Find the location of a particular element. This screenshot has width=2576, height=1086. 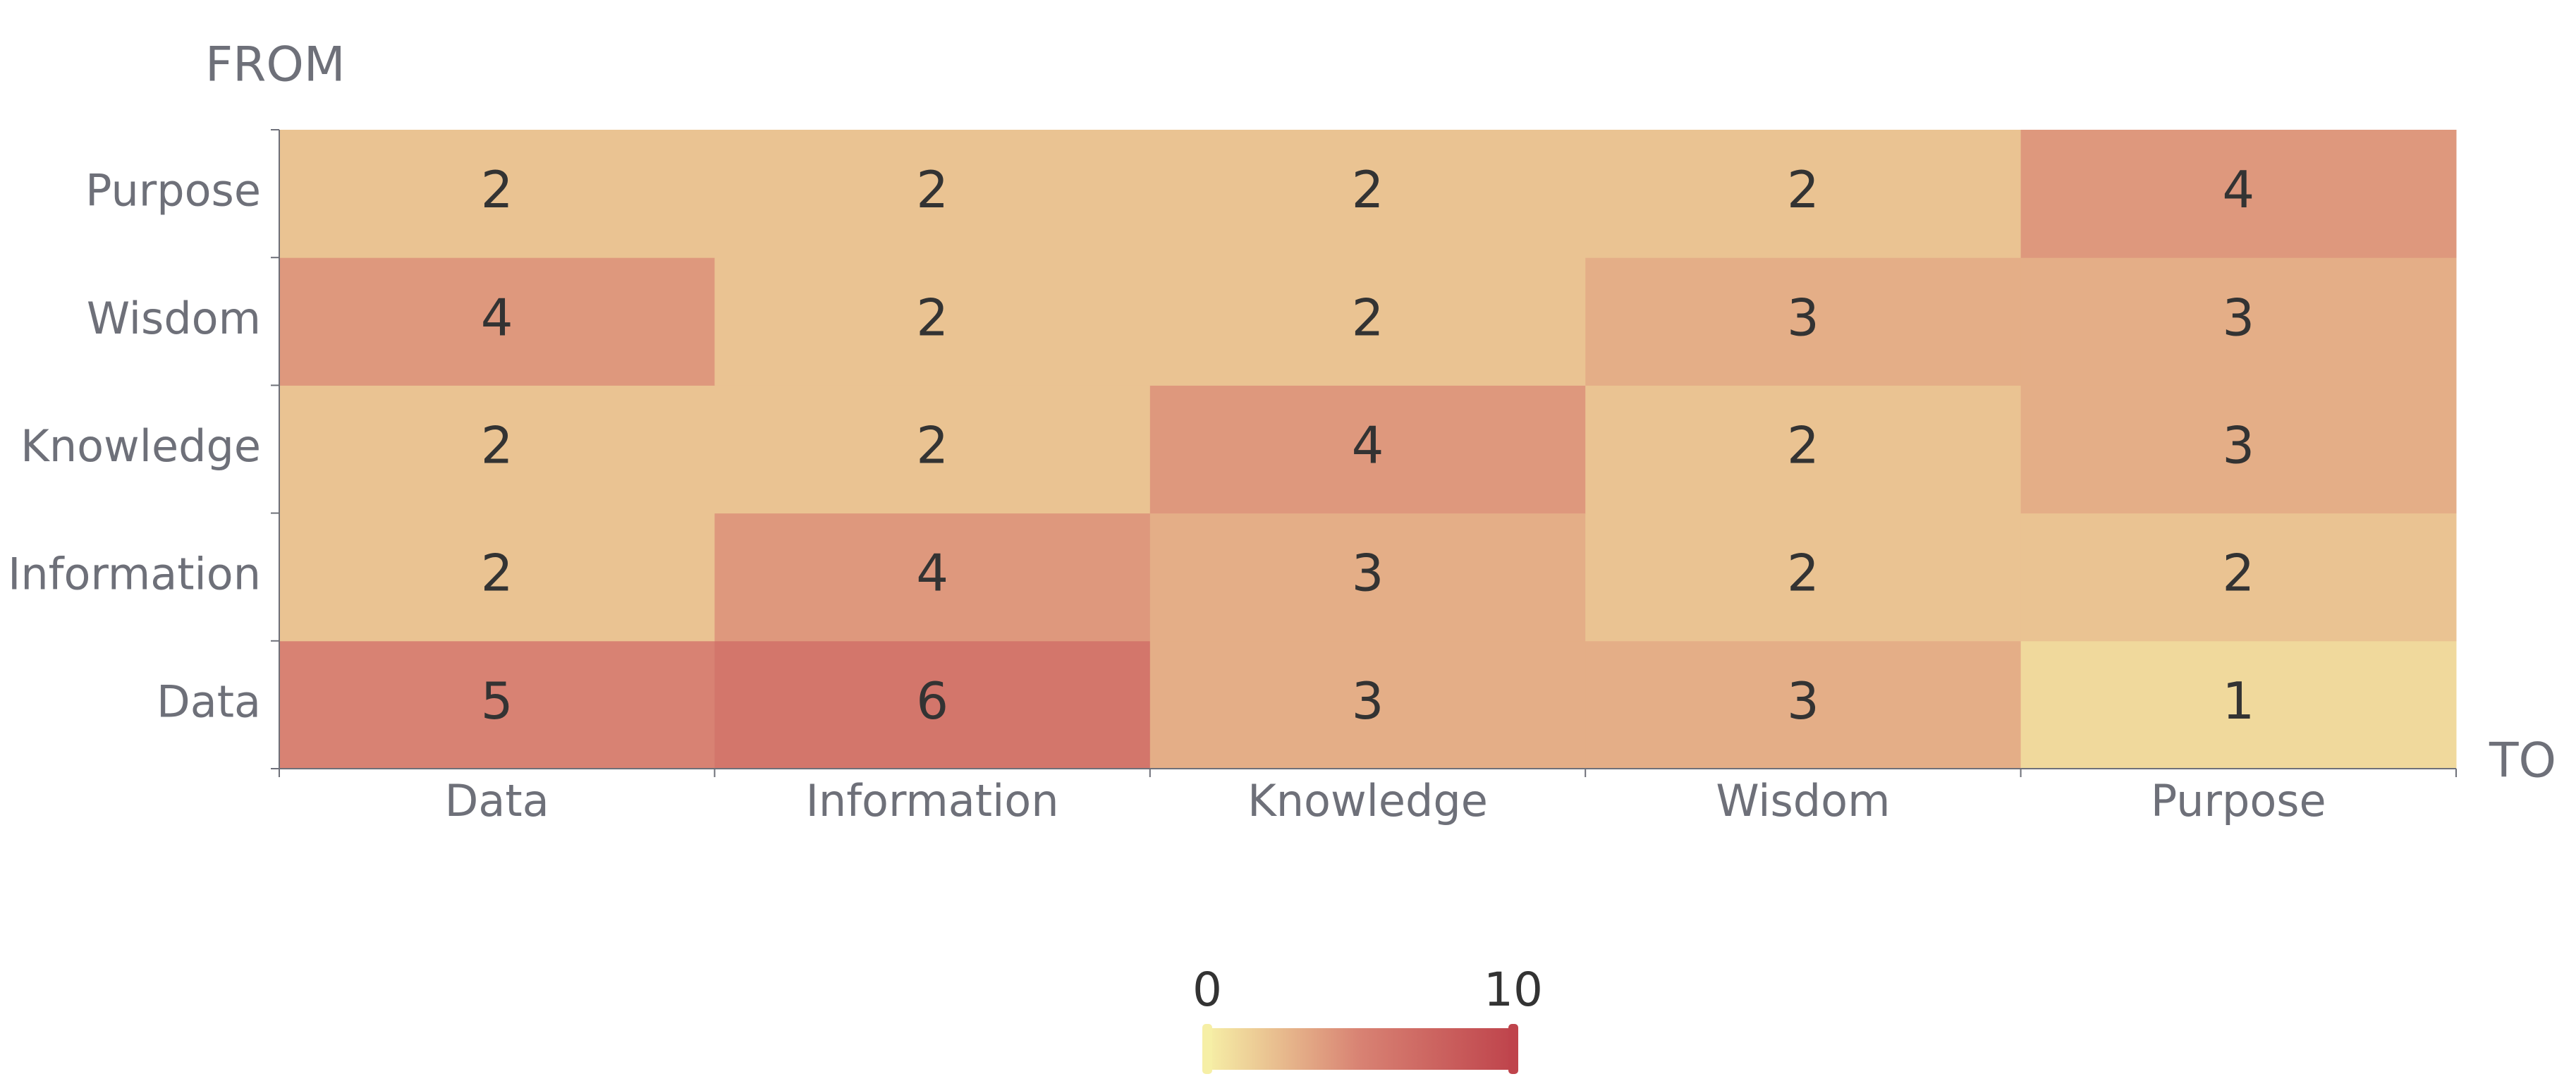

y-axis-name: FROM is located at coordinates (276, 65).